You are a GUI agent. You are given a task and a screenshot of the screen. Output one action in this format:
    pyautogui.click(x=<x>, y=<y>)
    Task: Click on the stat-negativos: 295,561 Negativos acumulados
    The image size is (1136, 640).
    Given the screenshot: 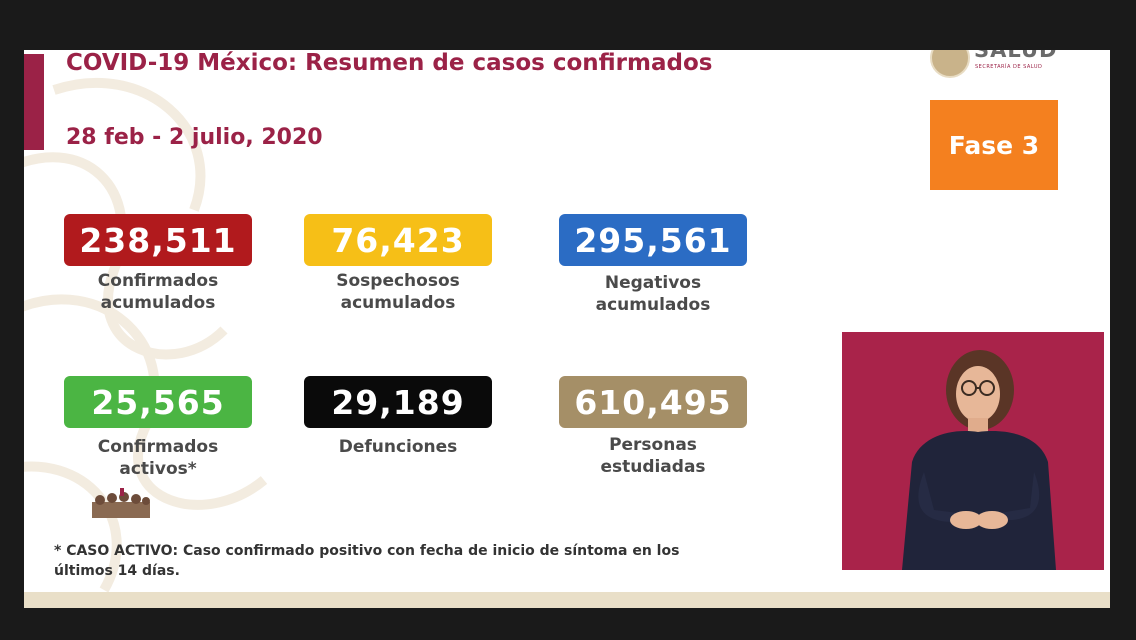 What is the action you would take?
    pyautogui.click(x=653, y=265)
    